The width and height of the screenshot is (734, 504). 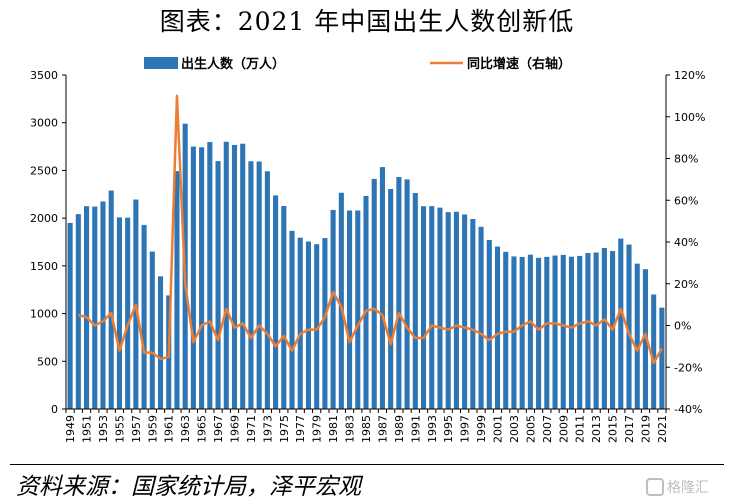 I want to click on right-tick-label: 60%, so click(x=686, y=200).